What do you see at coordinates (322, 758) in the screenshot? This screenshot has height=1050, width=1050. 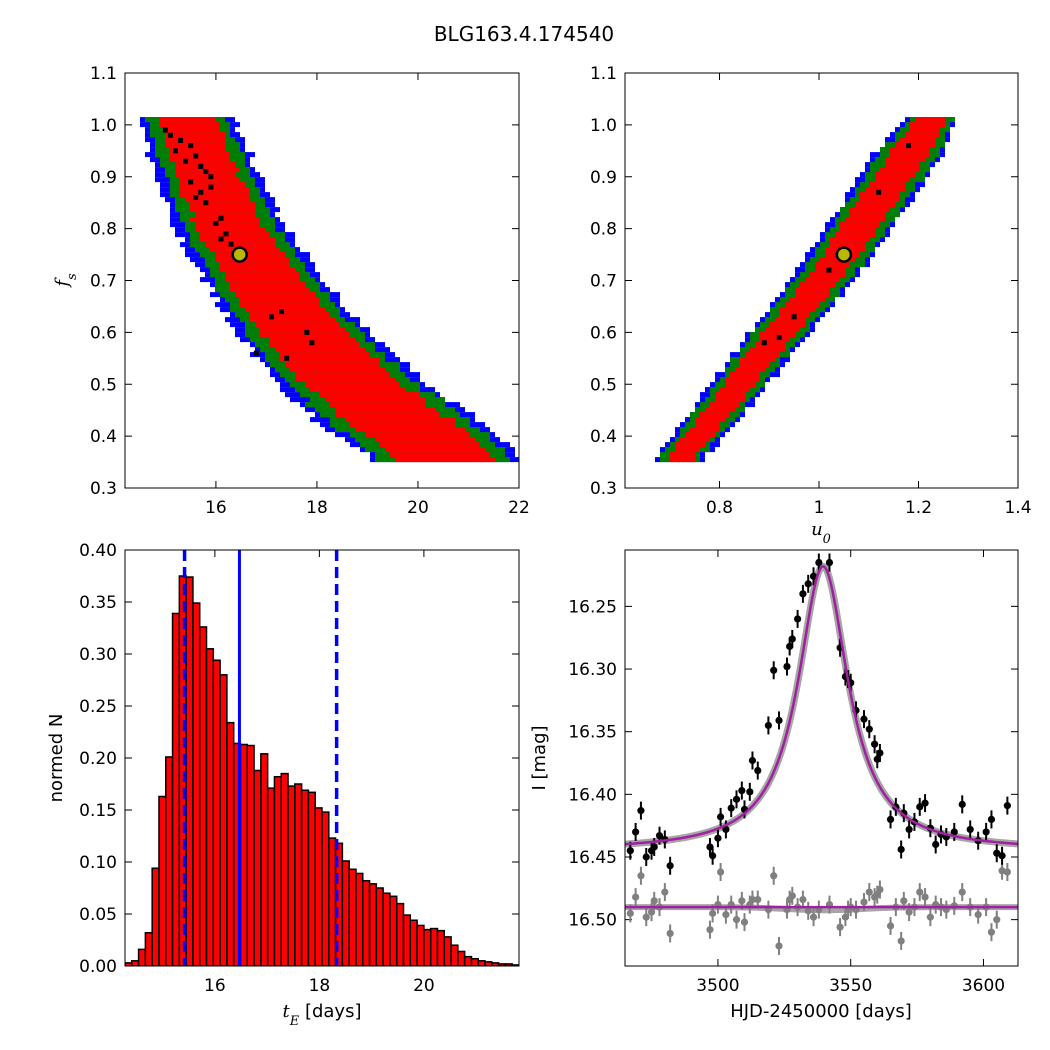 I see `histogram-bars` at bounding box center [322, 758].